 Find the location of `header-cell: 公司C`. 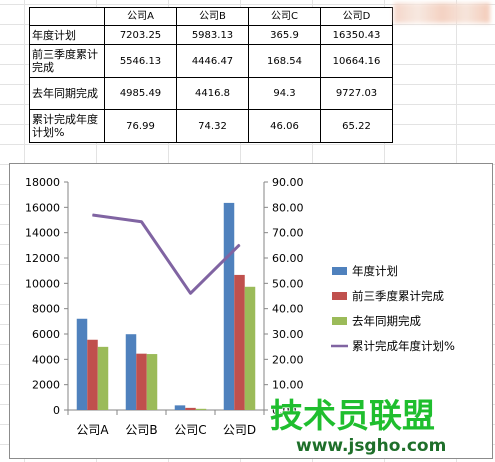

header-cell: 公司C is located at coordinates (284, 16).